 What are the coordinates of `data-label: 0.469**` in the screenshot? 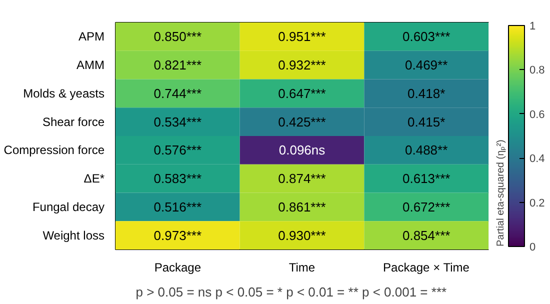 It's located at (426, 65).